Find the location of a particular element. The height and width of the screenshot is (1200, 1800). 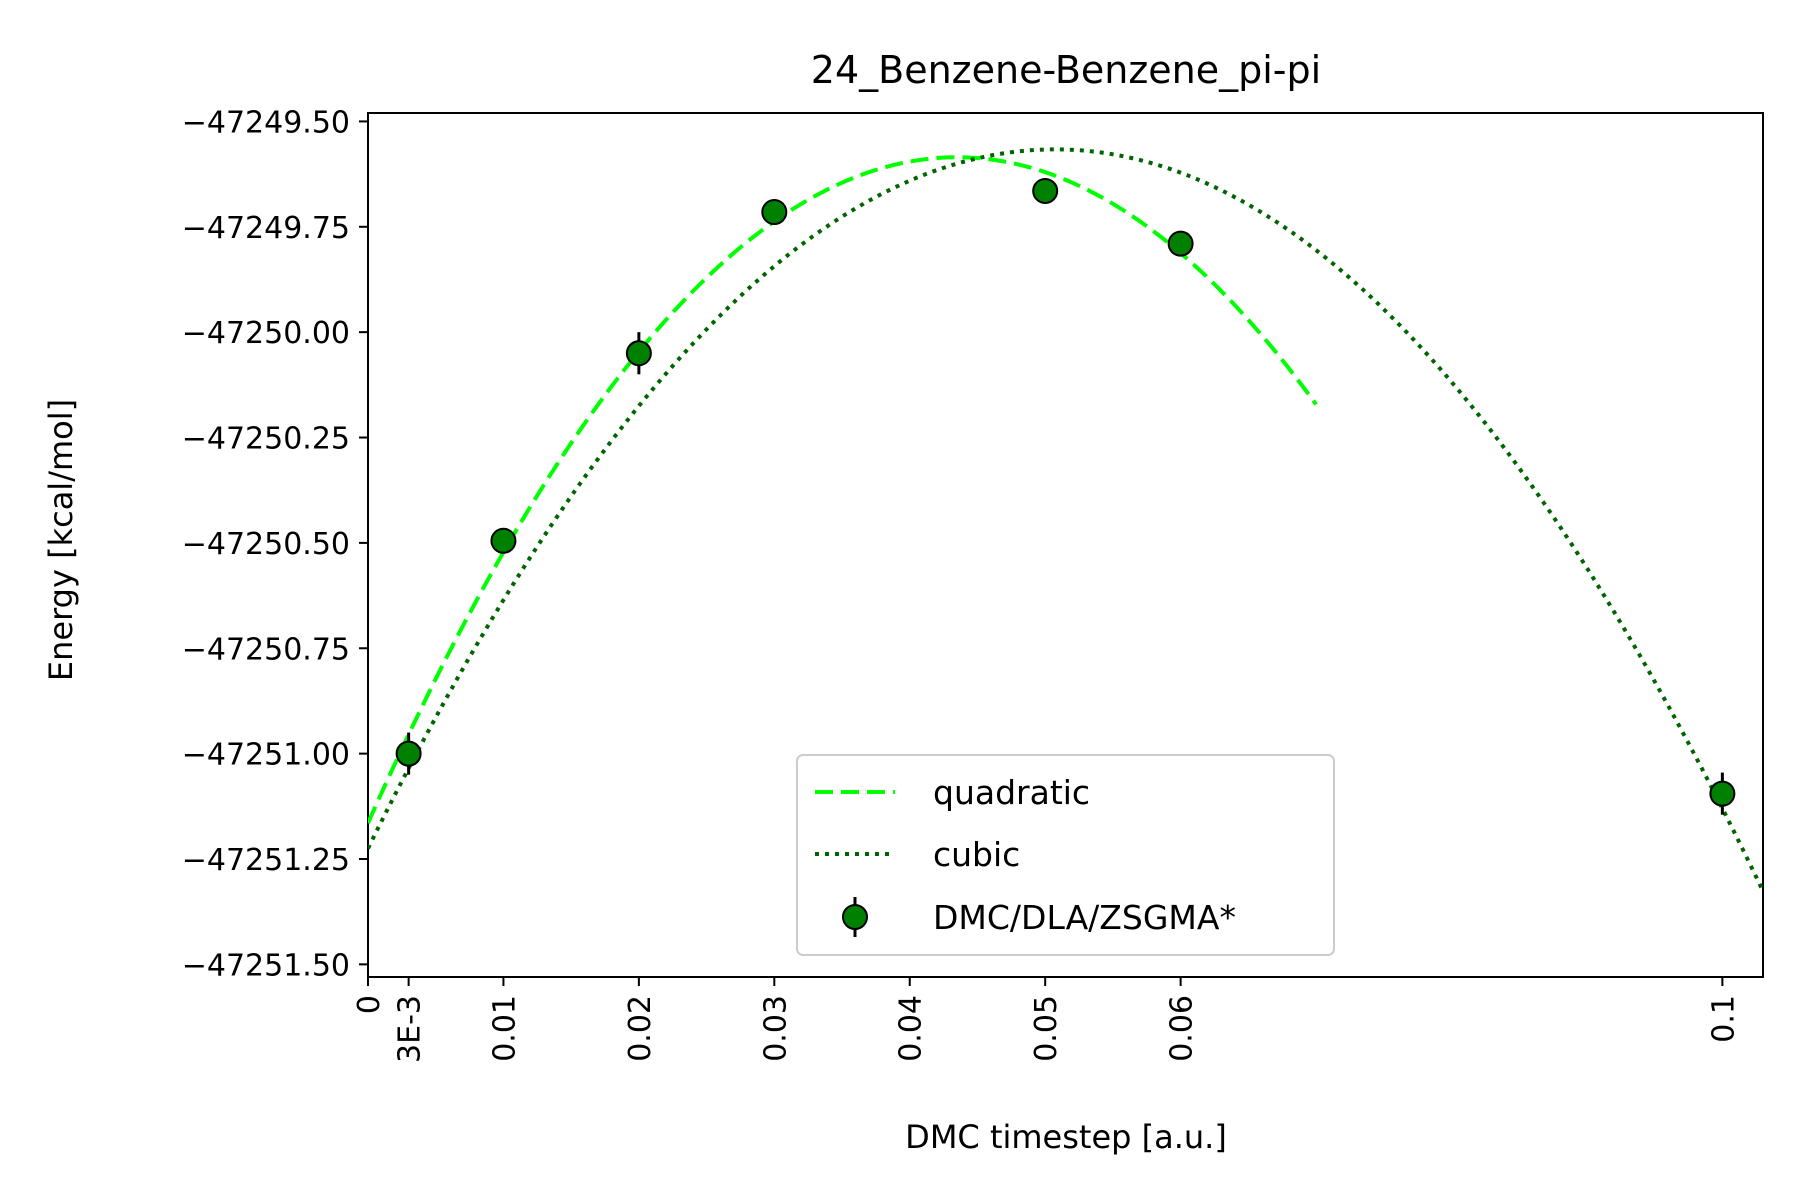

y-tick-label-3: −47250.25 is located at coordinates (266, 439).